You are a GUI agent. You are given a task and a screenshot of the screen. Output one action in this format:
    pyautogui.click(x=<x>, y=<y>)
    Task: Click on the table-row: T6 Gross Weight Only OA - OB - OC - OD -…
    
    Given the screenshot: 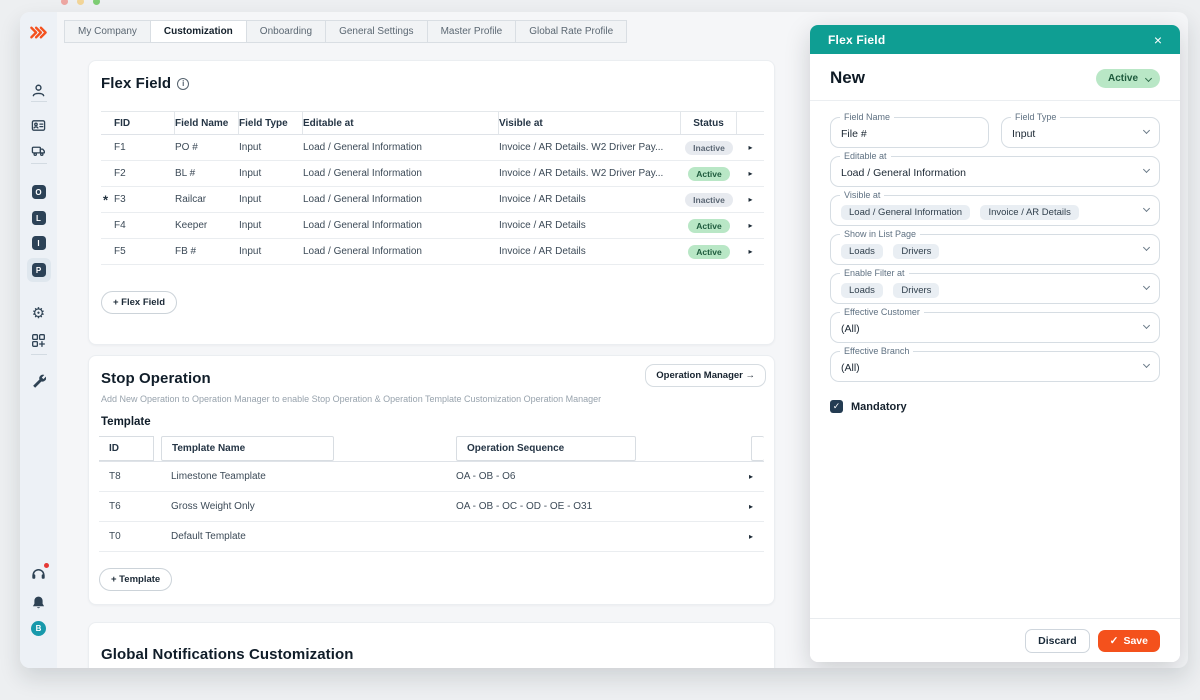 What is the action you would take?
    pyautogui.click(x=431, y=507)
    